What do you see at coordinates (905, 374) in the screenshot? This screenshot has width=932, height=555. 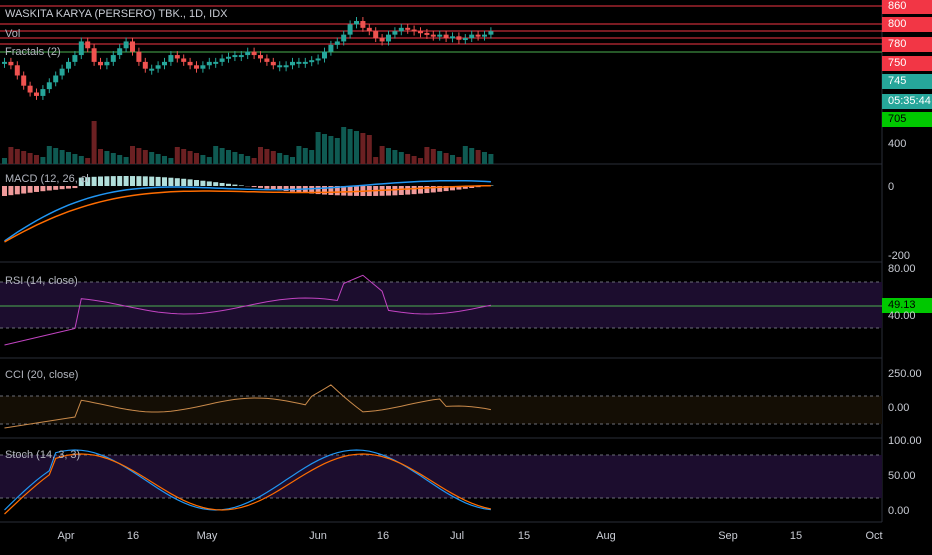 I see `cci-tick-250: 250.00` at bounding box center [905, 374].